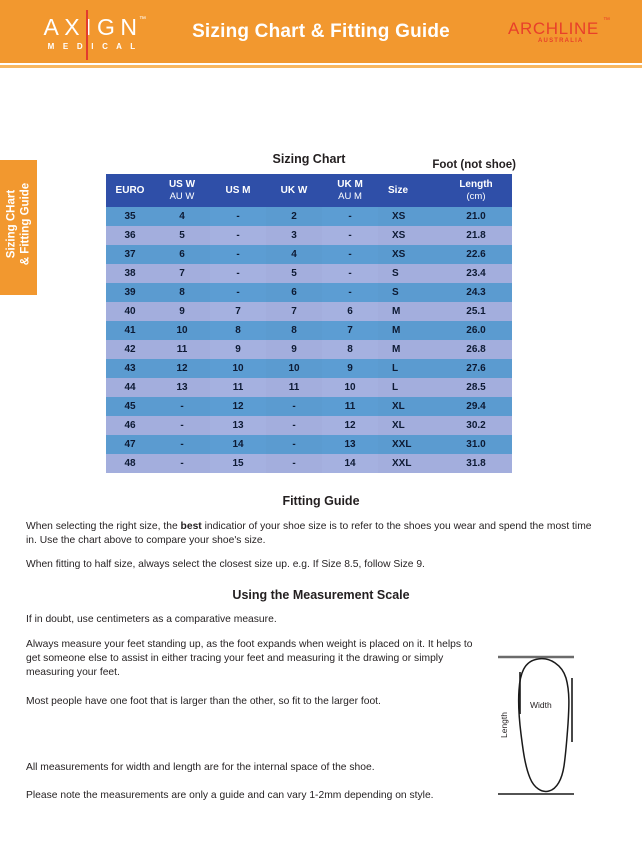 Image resolution: width=642 pixels, height=848 pixels. What do you see at coordinates (476, 463) in the screenshot?
I see `cell-length: 31.8` at bounding box center [476, 463].